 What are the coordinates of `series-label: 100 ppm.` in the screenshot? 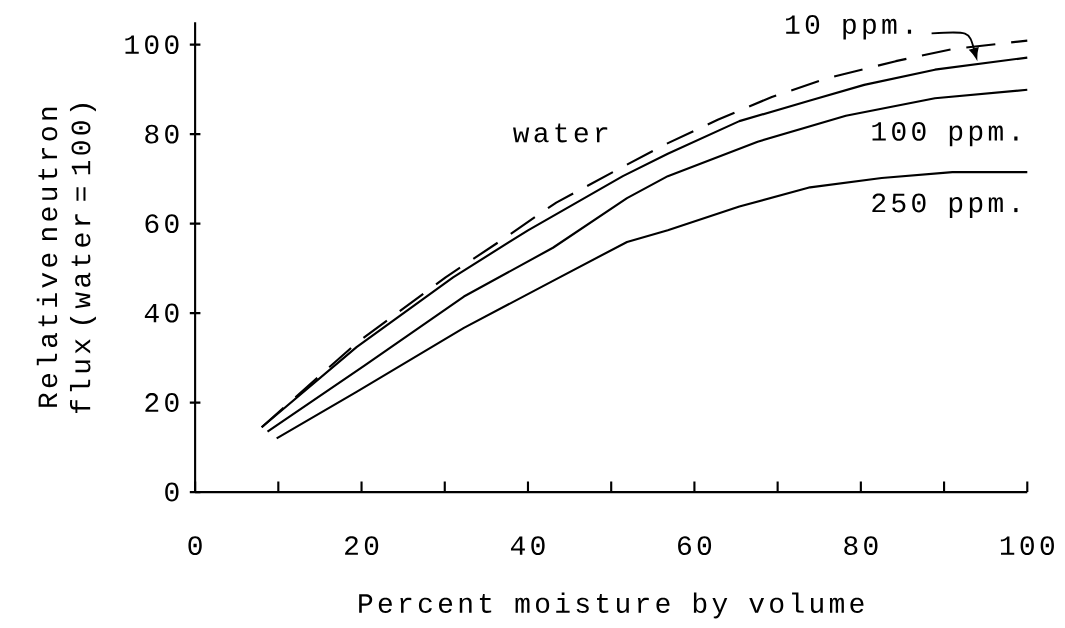 It's located at (945, 134).